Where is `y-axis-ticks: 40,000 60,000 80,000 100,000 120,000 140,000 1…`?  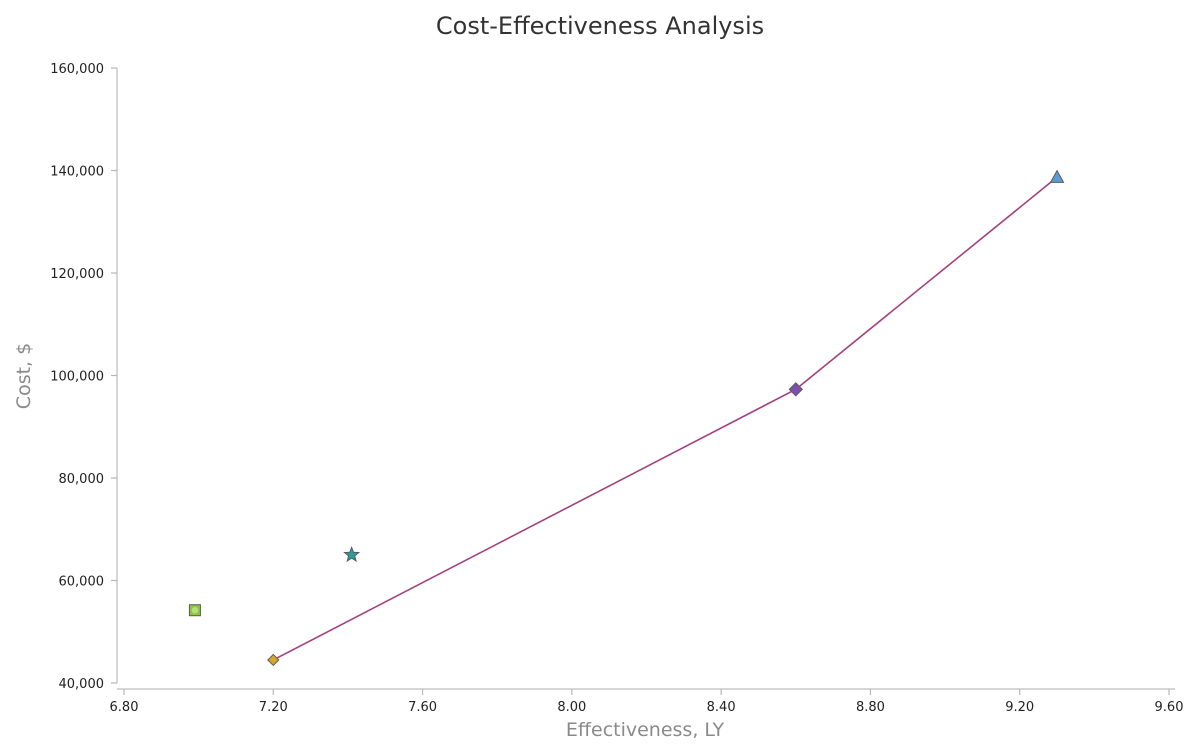
y-axis-ticks: 40,000 60,000 80,000 100,000 120,000 140,000 1… is located at coordinates (83, 377).